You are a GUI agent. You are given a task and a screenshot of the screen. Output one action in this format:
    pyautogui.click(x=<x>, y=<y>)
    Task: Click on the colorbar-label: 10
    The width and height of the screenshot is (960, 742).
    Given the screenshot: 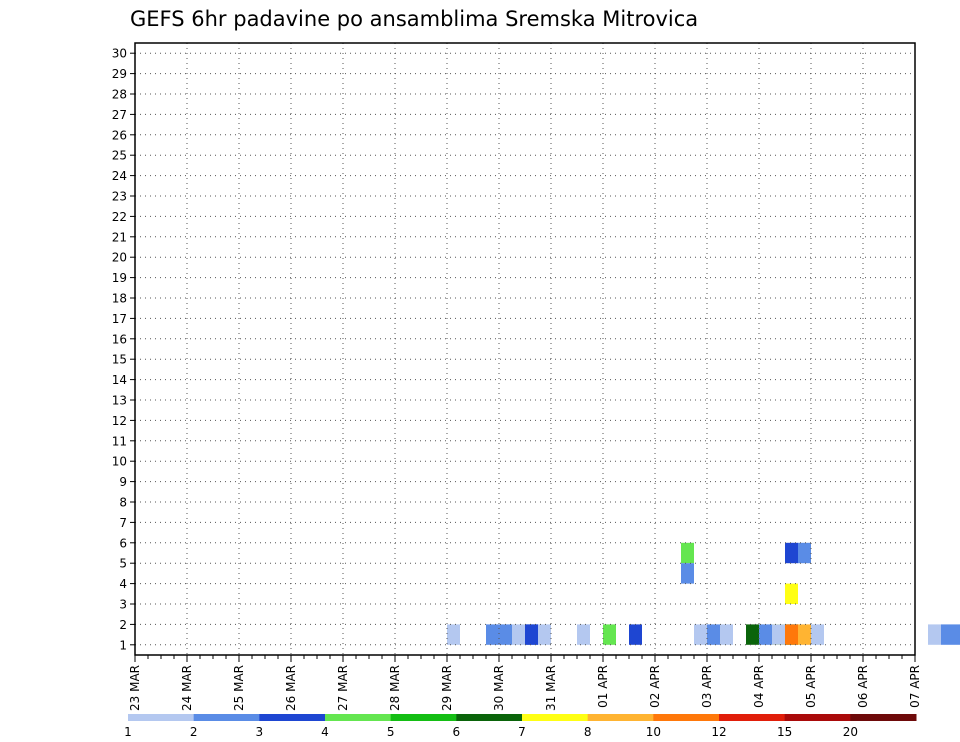 What is the action you would take?
    pyautogui.click(x=653, y=732)
    